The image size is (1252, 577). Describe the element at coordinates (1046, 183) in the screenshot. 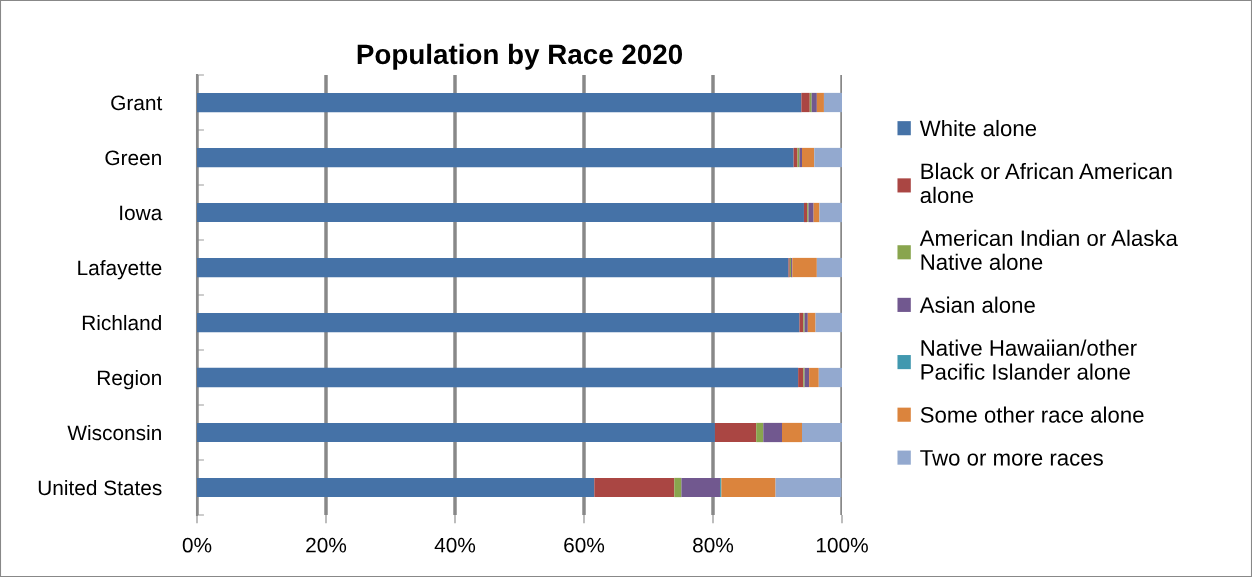

I see `legend-label: Black or African American alone` at that location.